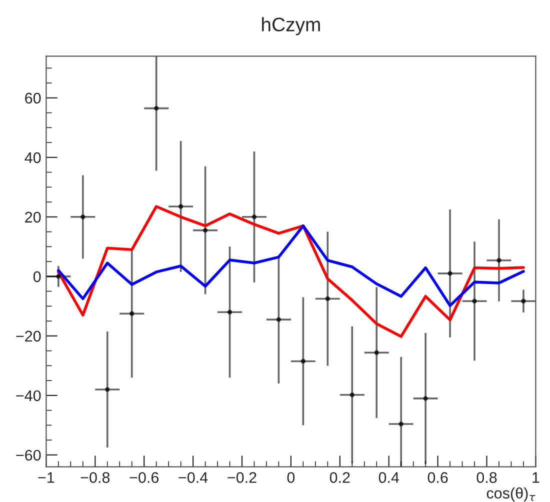  What do you see at coordinates (95, 477) in the screenshot?
I see `x-tick-label: −0.8` at bounding box center [95, 477].